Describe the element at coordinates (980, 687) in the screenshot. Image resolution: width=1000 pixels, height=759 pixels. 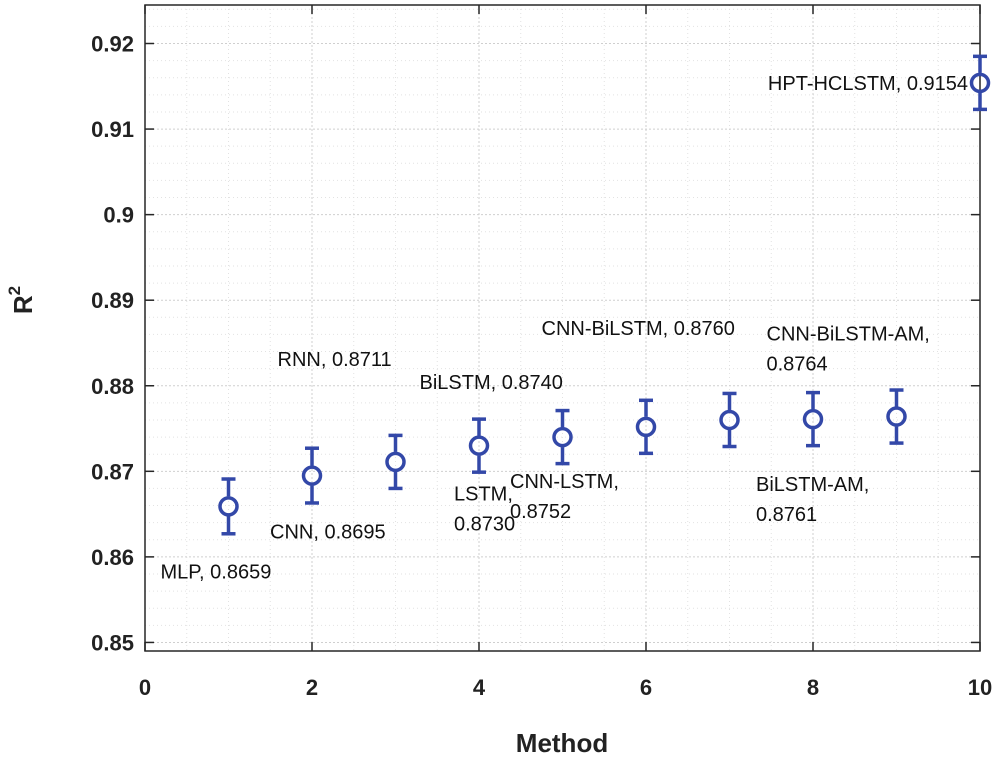
I see `x-tick-label: 10` at that location.